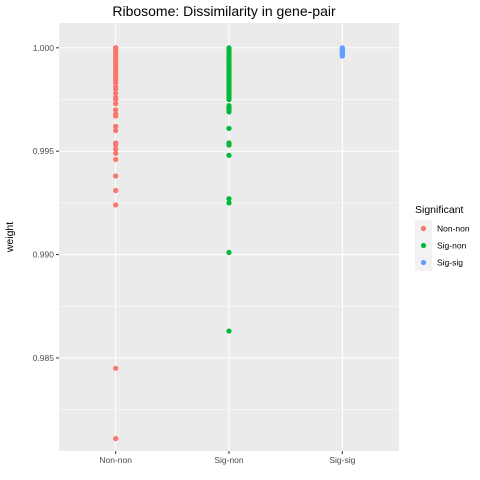 Image resolution: width=480 pixels, height=480 pixels. What do you see at coordinates (453, 229) in the screenshot?
I see `legend-label: Non-non` at bounding box center [453, 229].